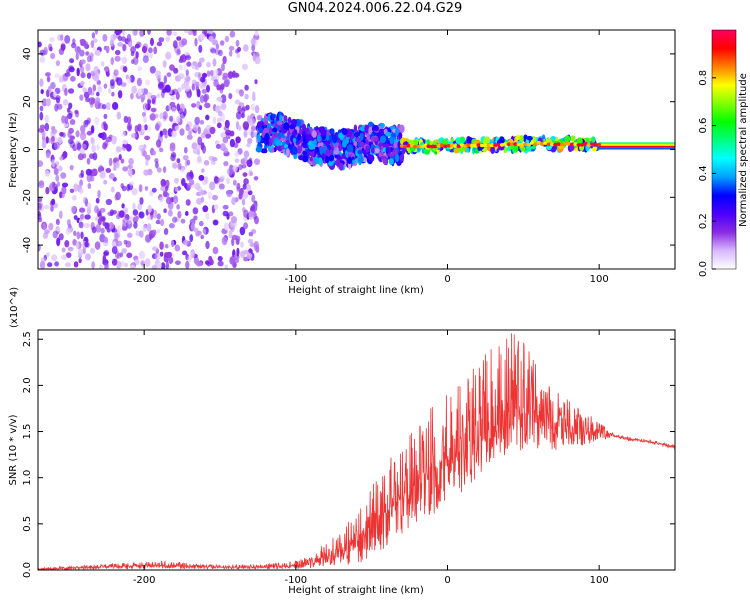 The width and height of the screenshot is (750, 600). I want to click on y-tick-label: 2.5, so click(27, 339).